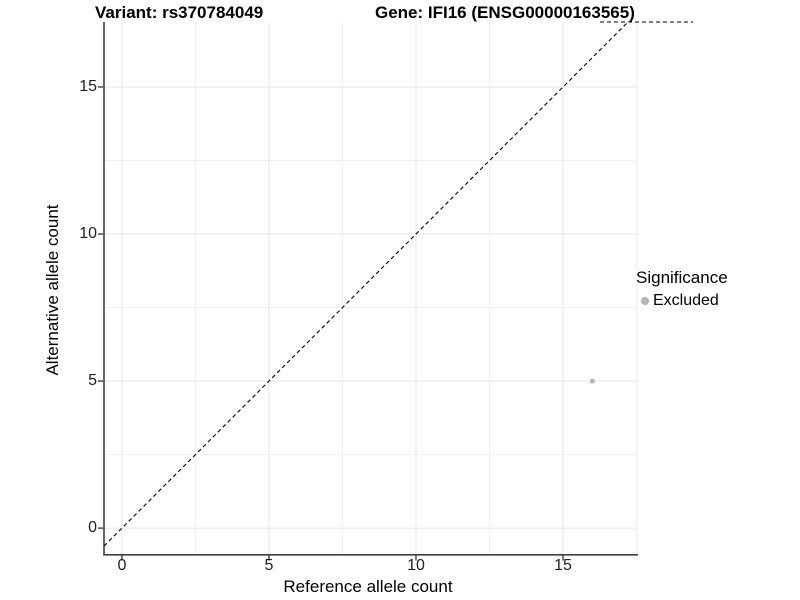  Describe the element at coordinates (505, 12) in the screenshot. I see `plot-title-gene: Gene: IFI16 (ENSG00000163565)` at that location.